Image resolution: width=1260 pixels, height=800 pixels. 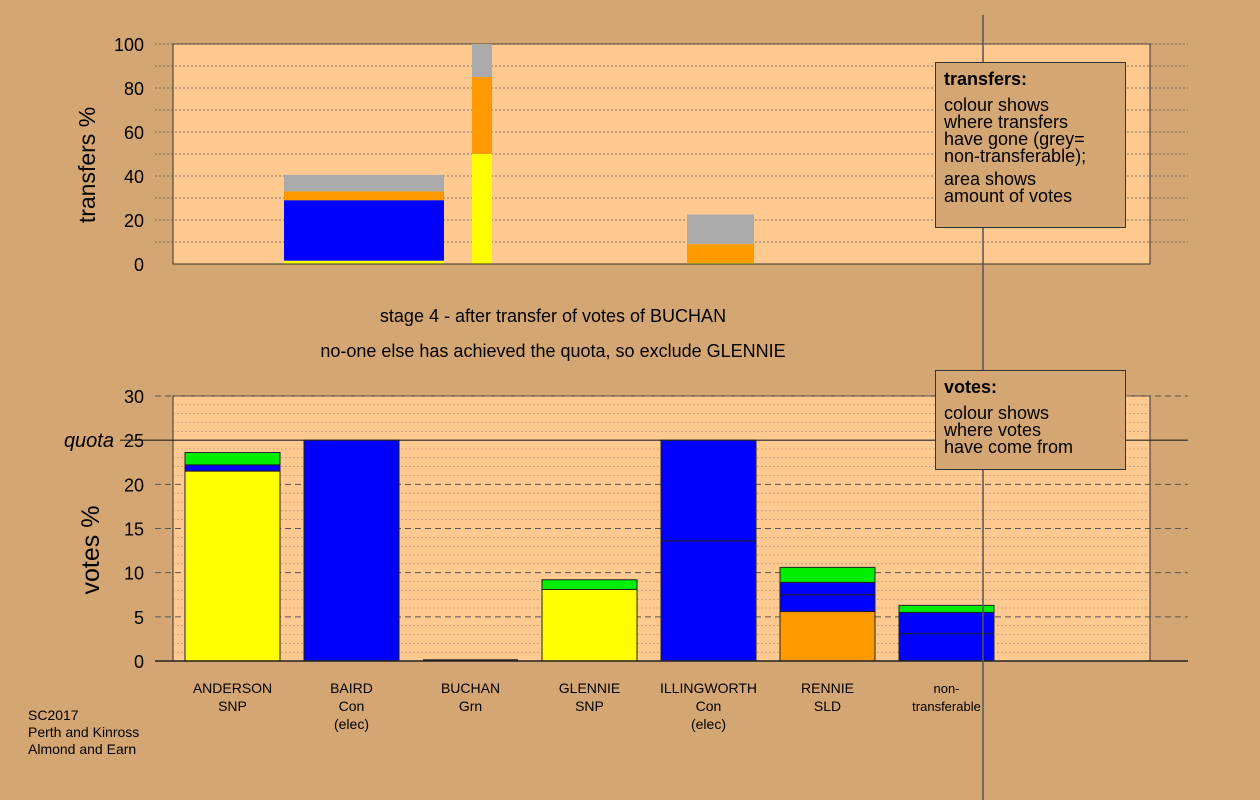 I want to click on votes-y-axis-label: votes %, so click(x=91, y=550).